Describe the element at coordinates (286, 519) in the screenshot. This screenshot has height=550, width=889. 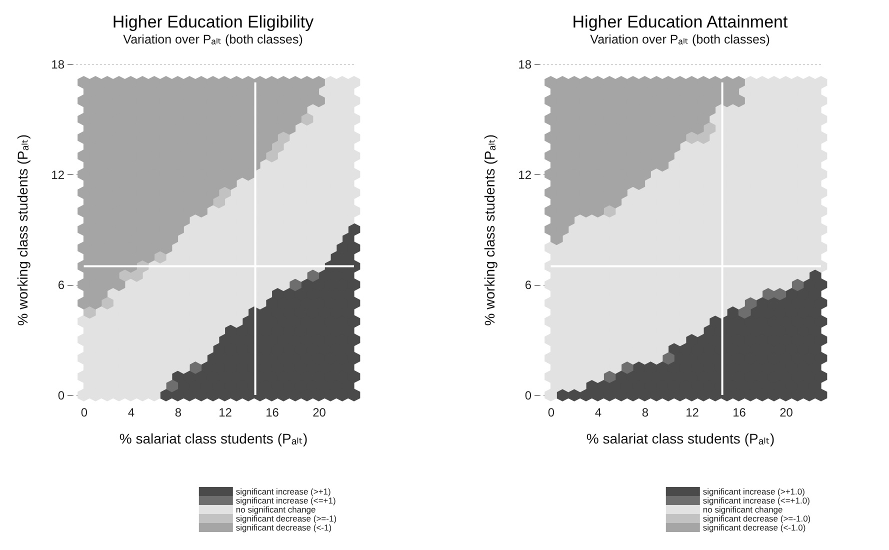
I see `legend-label: significant decrease (>=-1)` at that location.